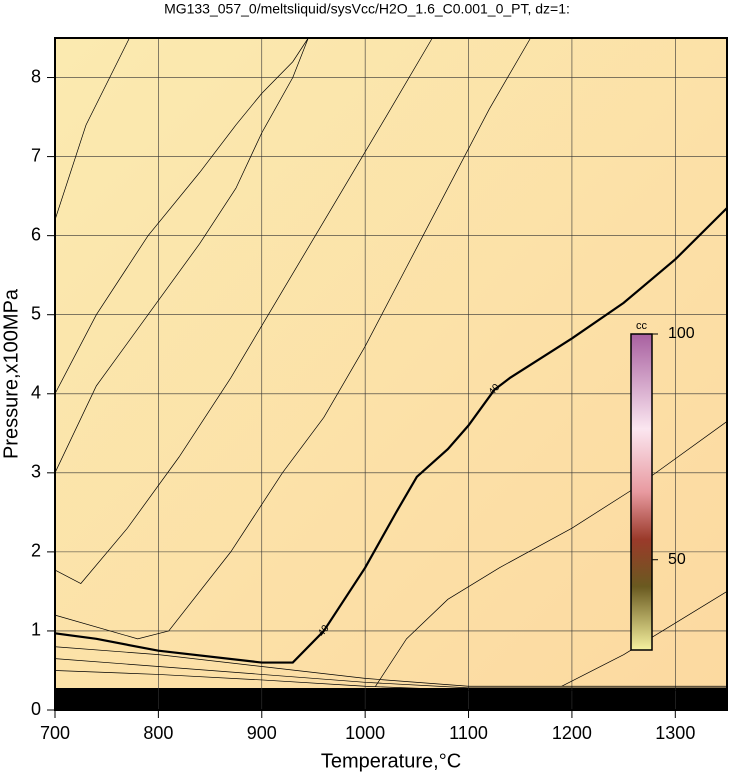 This screenshot has height=781, width=734. Describe the element at coordinates (36, 234) in the screenshot. I see `y-tick-label: 6` at that location.